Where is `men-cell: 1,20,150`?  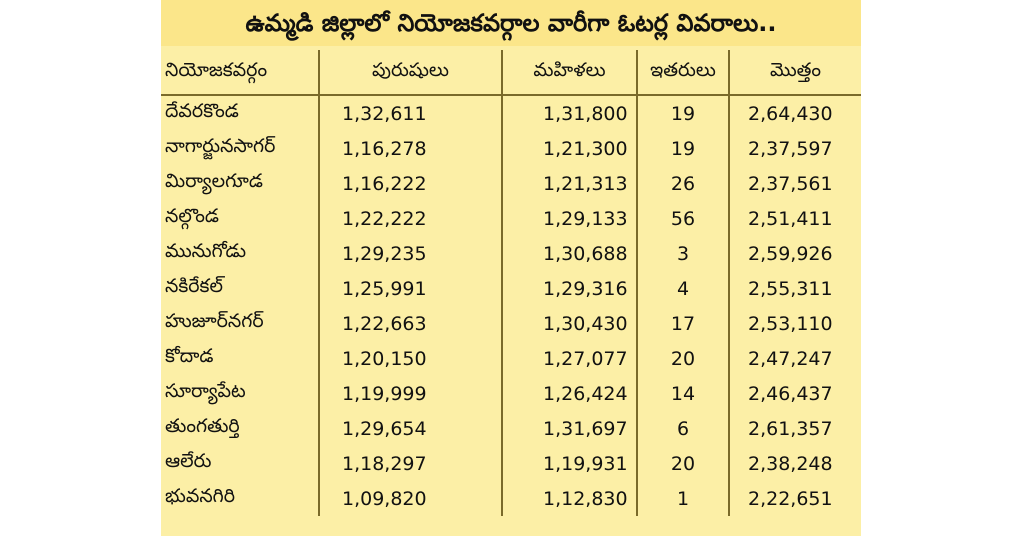
men-cell: 1,20,150 is located at coordinates (410, 358).